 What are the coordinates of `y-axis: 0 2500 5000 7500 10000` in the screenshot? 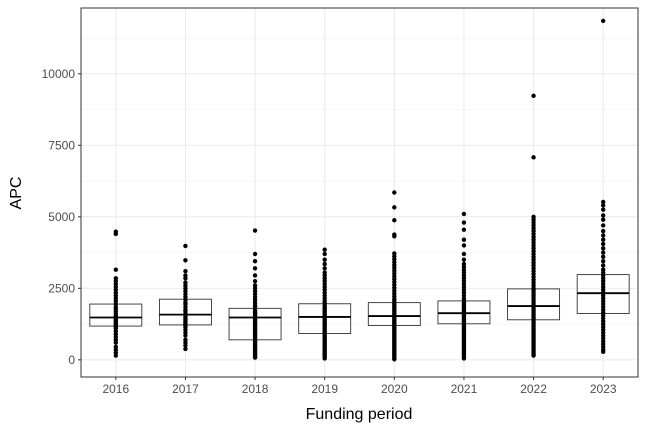 It's located at (61, 217).